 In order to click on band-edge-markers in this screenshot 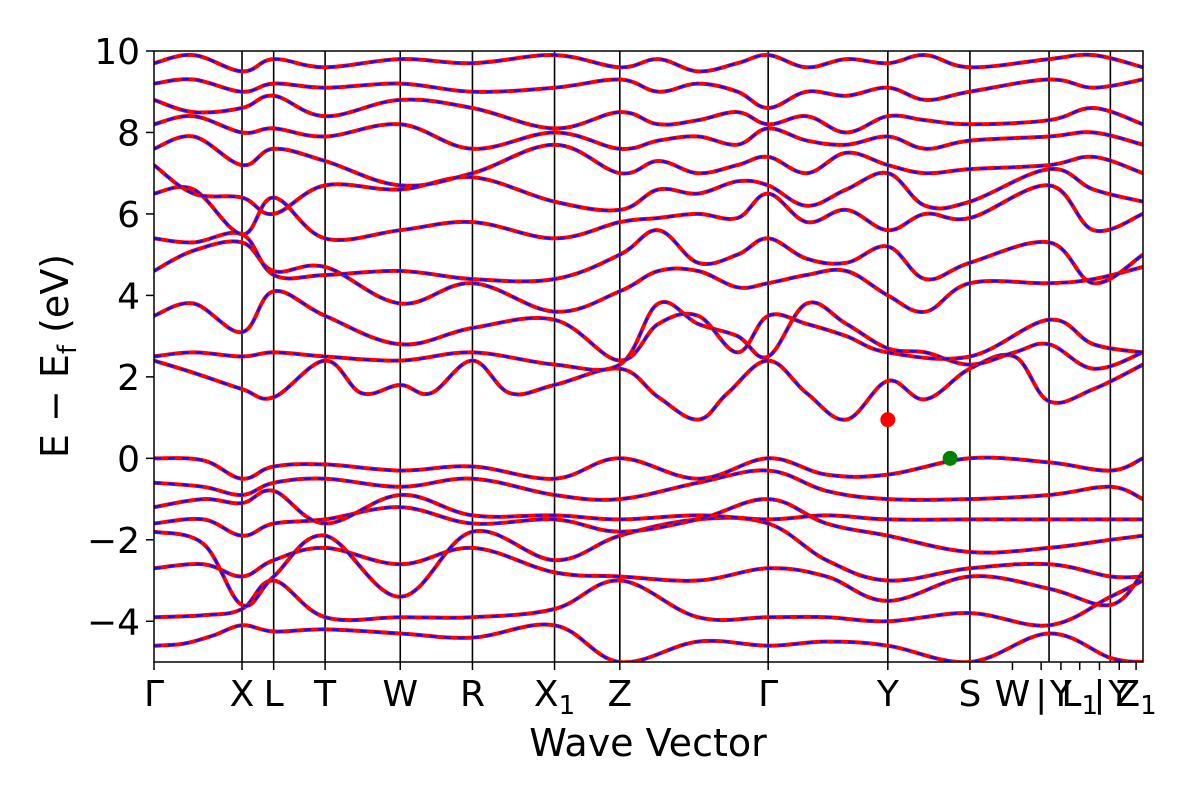, I will do `click(919, 439)`.